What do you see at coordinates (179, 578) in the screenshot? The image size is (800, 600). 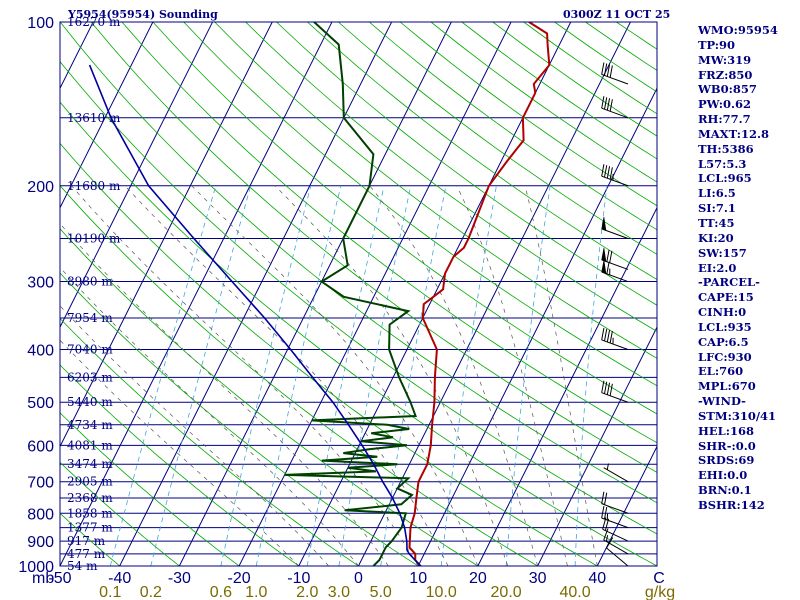 I see `temperature-tick-label: -30` at bounding box center [179, 578].